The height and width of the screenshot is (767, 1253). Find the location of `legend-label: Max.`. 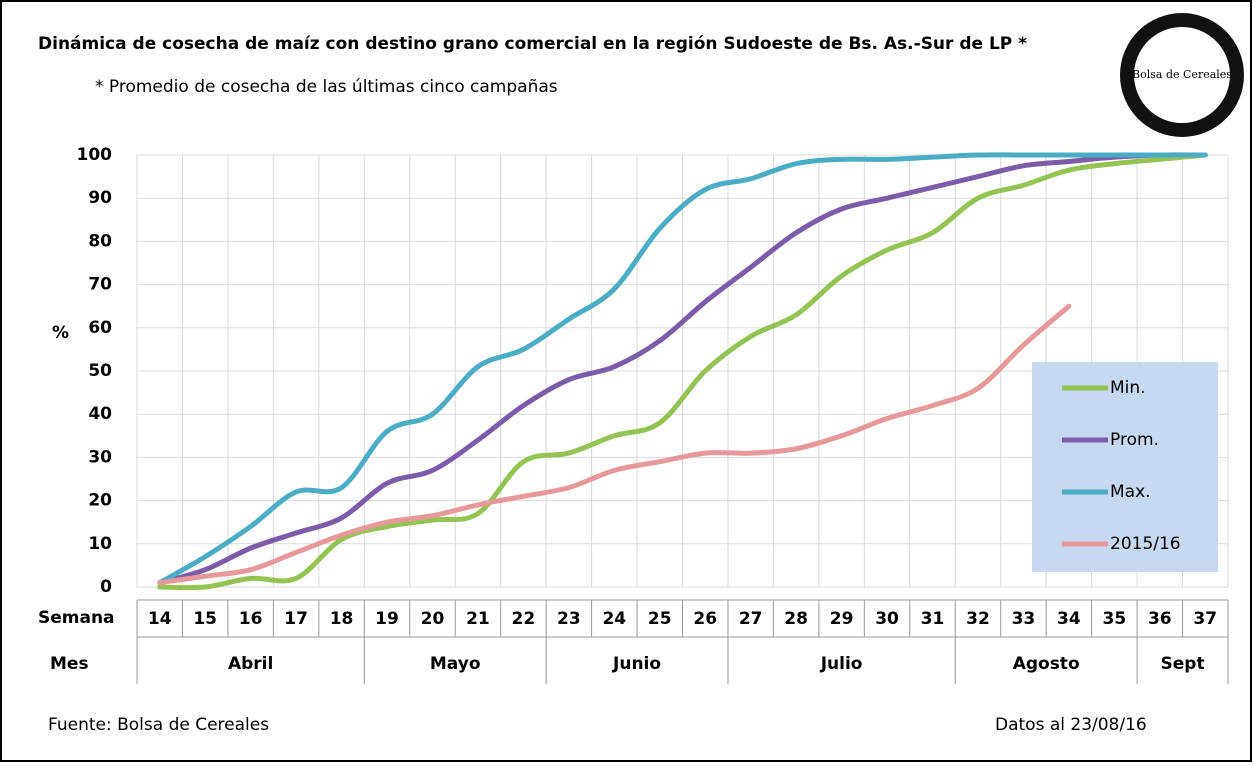

legend-label: Max. is located at coordinates (1130, 492).